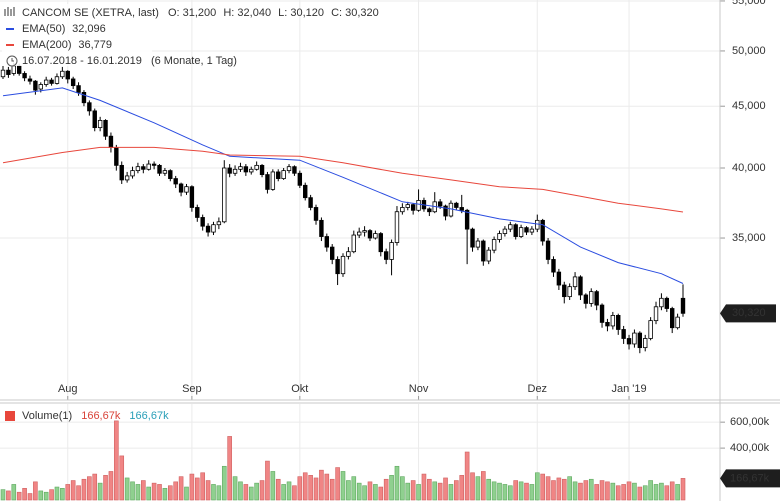 This screenshot has width=780, height=501. I want to click on y-tick-label: 35,000, so click(749, 238).